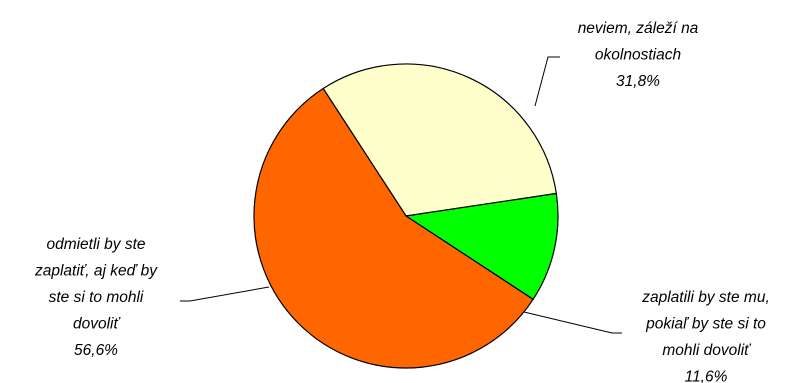 The image size is (798, 383). I want to click on slice-value-label-2: 11,6%, so click(706, 376).